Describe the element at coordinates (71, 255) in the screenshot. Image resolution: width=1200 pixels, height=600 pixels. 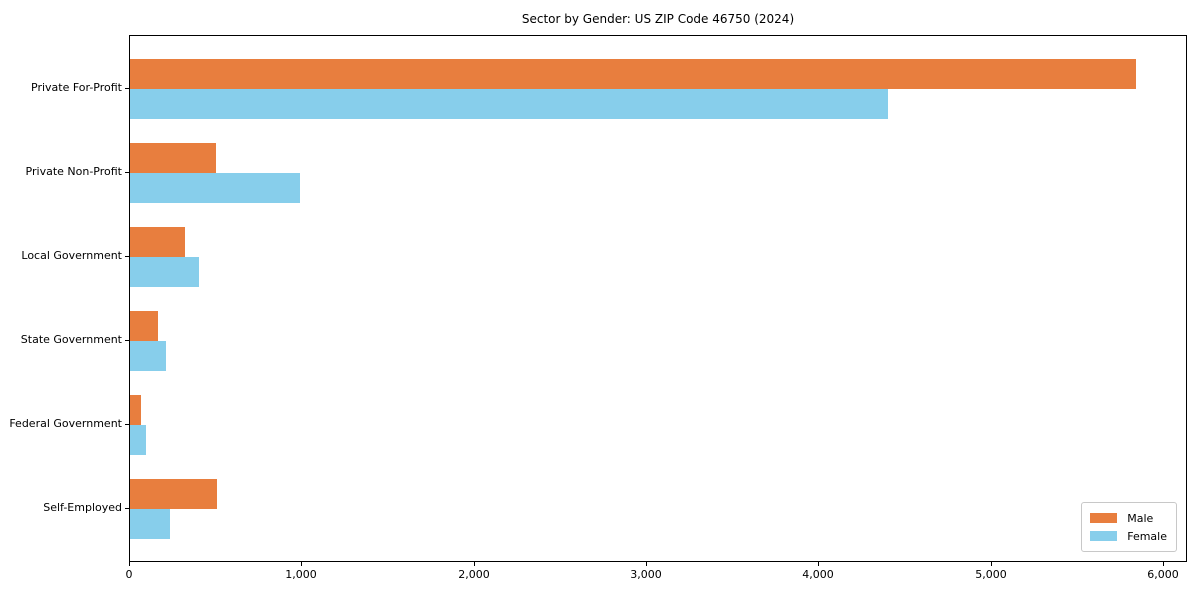
I see `ytick-label-local-government: Local Government` at that location.